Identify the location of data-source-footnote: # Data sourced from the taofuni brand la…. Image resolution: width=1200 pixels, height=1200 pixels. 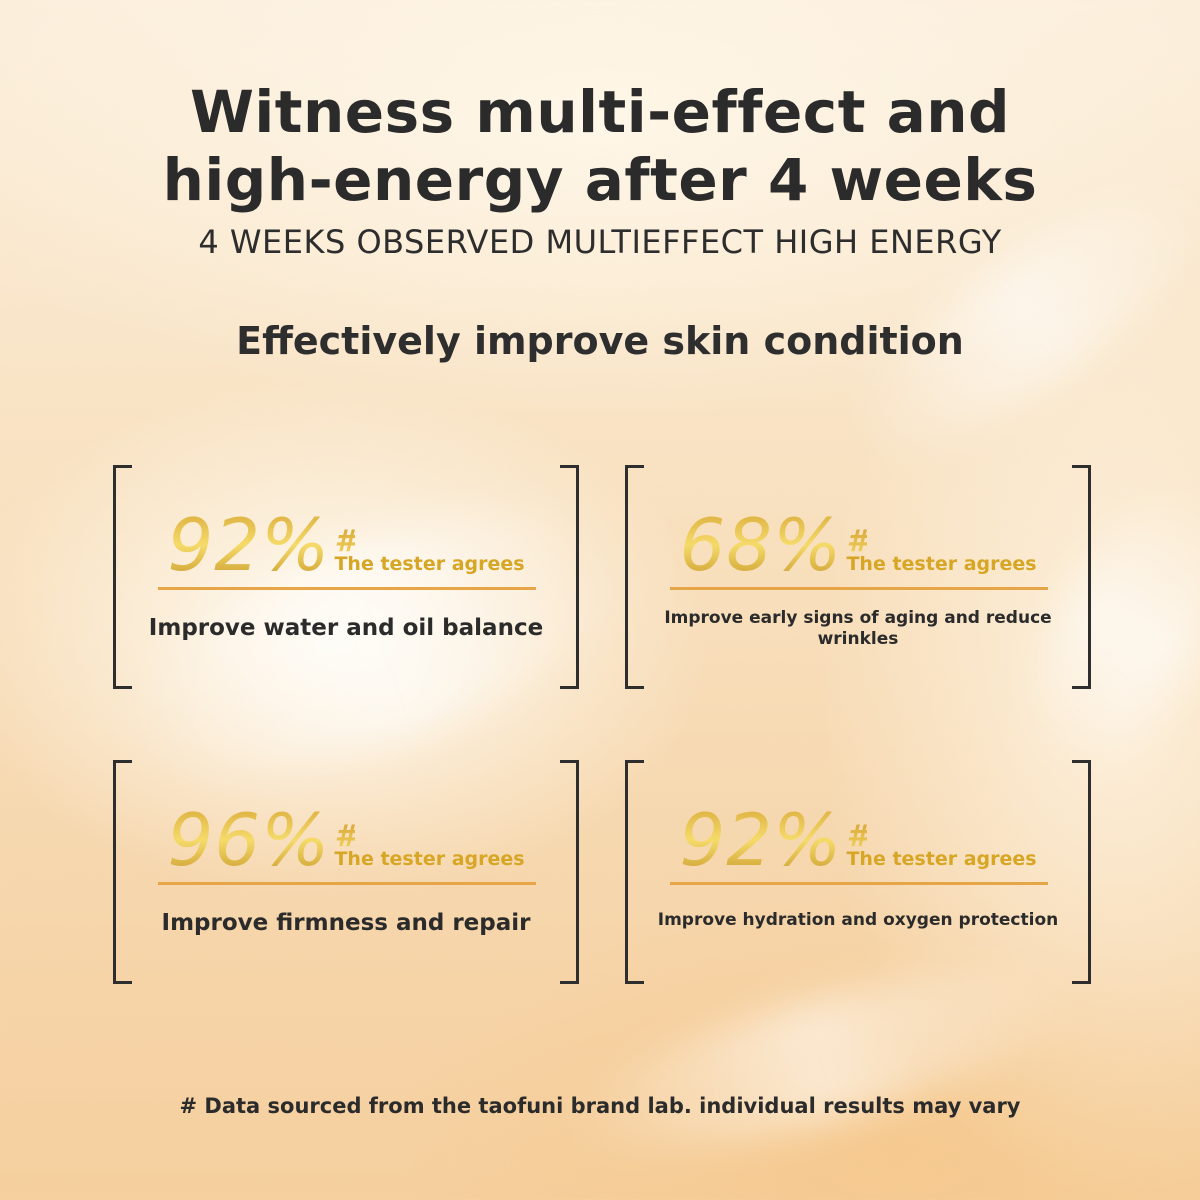
(600, 1106).